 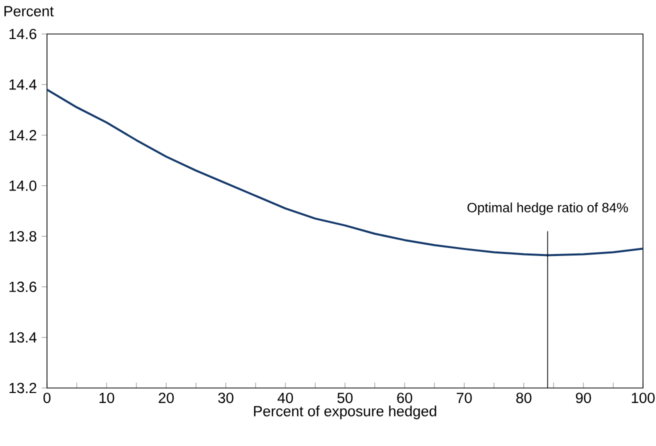 What do you see at coordinates (285, 398) in the screenshot?
I see `x-tick-label: 40` at bounding box center [285, 398].